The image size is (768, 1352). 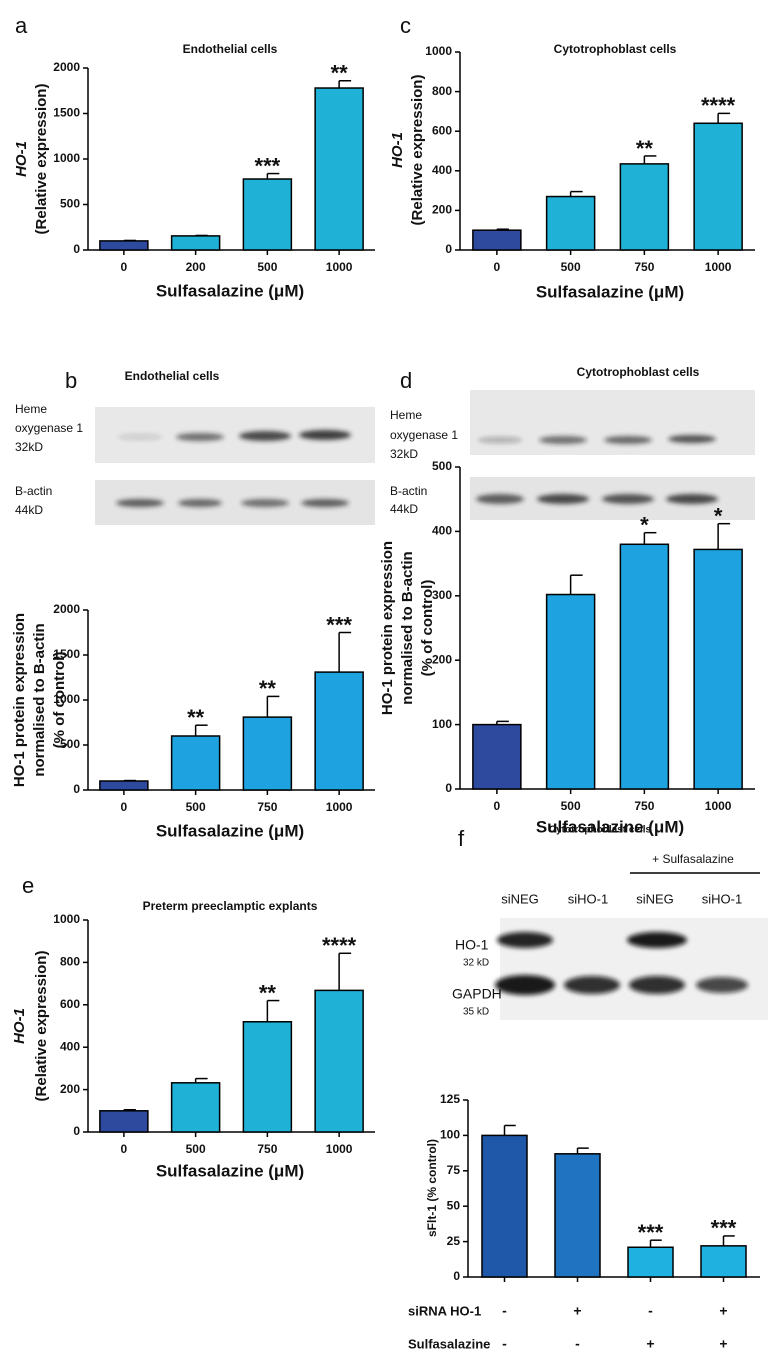 What do you see at coordinates (66, 654) in the screenshot?
I see `y-tick-label: 1500` at bounding box center [66, 654].